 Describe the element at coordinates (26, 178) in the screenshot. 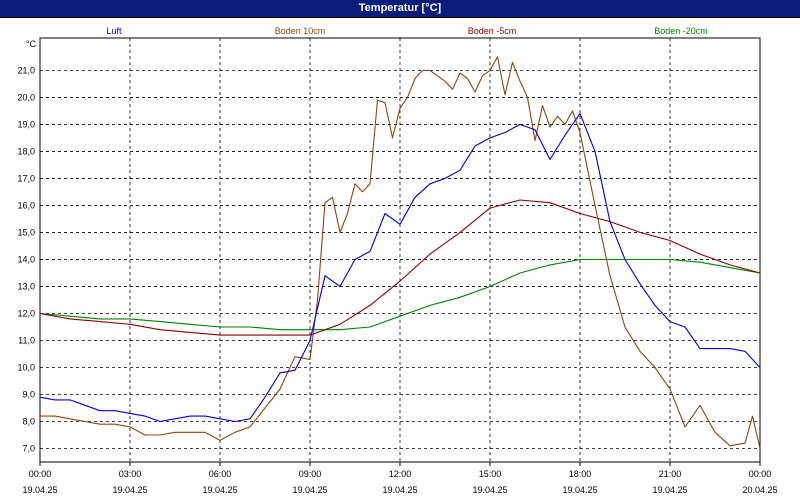

I see `y-tick-label: 17,0` at that location.